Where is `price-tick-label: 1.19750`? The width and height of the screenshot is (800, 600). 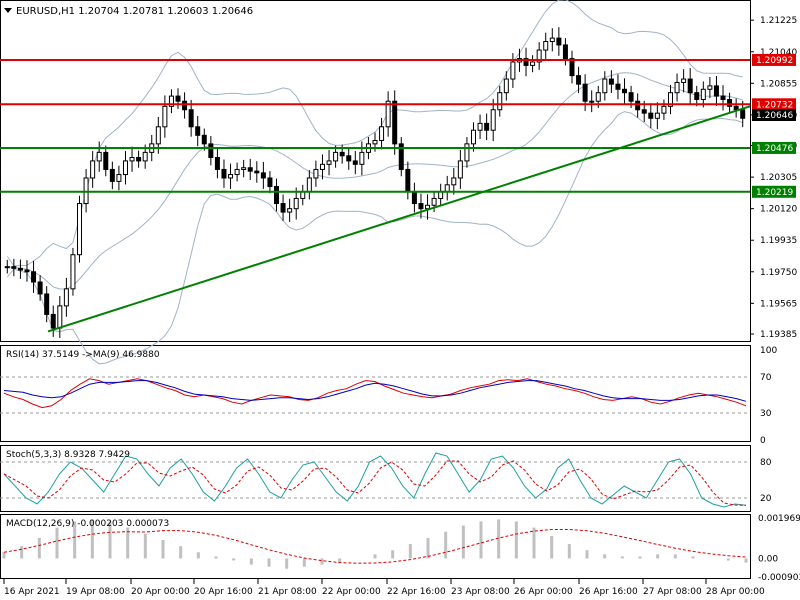
price-tick-label: 1.19750 is located at coordinates (778, 273).